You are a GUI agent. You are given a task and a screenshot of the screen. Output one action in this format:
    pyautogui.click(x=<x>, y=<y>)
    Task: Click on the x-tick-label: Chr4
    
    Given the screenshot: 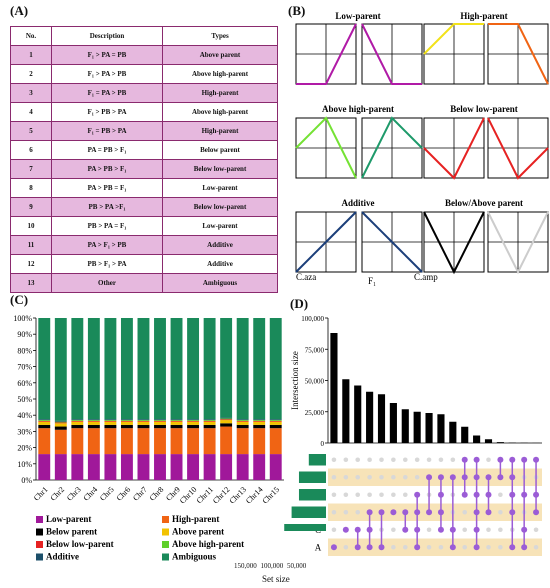 What is the action you would take?
    pyautogui.click(x=91, y=494)
    